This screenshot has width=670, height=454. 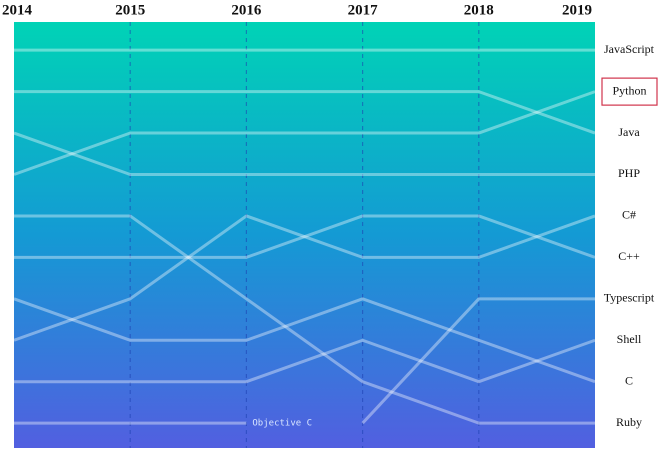 I want to click on series-label: JavaScript, so click(x=629, y=49).